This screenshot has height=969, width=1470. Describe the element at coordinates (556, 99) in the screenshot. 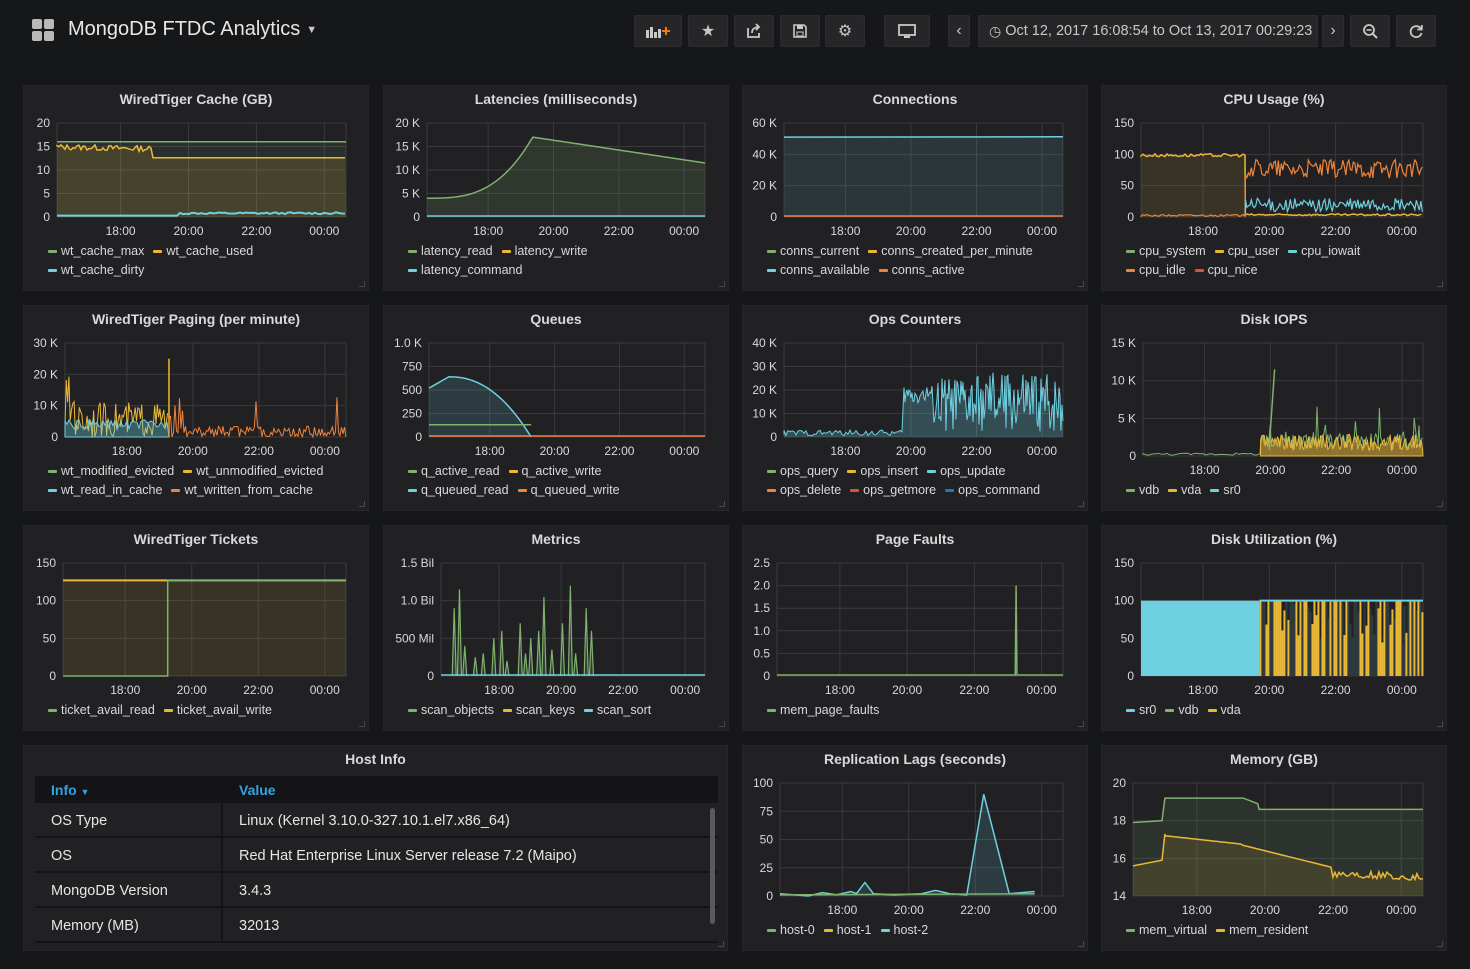

I see `panel-title: Latencies (milliseconds)` at that location.